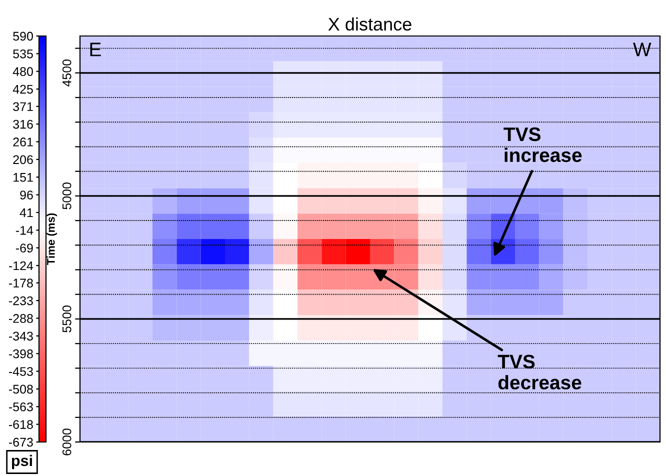 This screenshot has width=666, height=476. Describe the element at coordinates (23, 142) in the screenshot. I see `color-bar-label: 261` at that location.